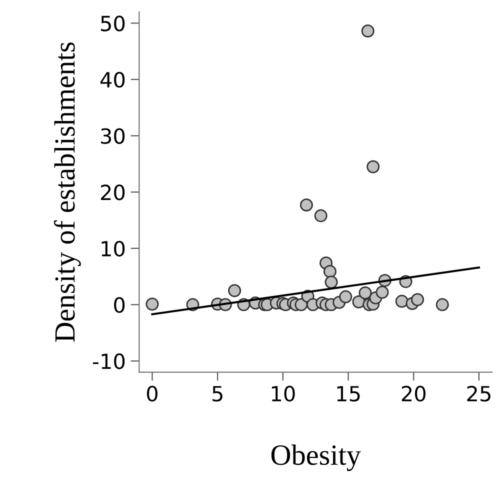 This screenshot has height=495, width=497. What do you see at coordinates (112, 80) in the screenshot?
I see `y-tick-label: 40` at bounding box center [112, 80].